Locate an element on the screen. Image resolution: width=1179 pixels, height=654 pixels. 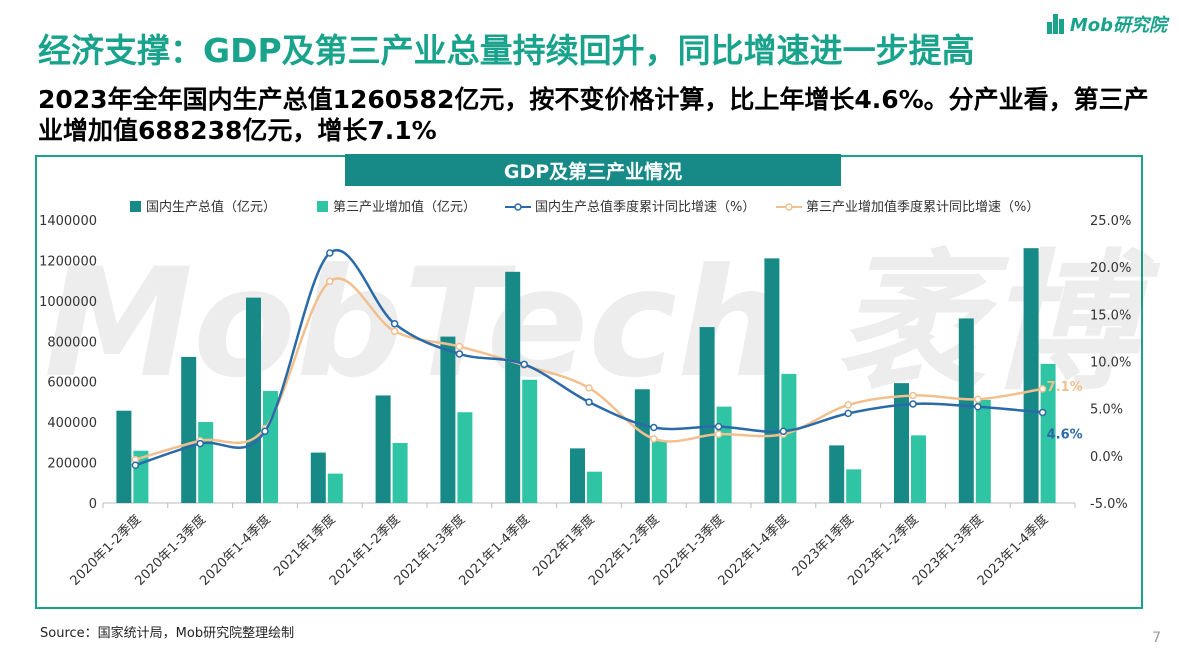
legend-label: 国内生产总值季度累计同比增速（%） is located at coordinates (645, 207).